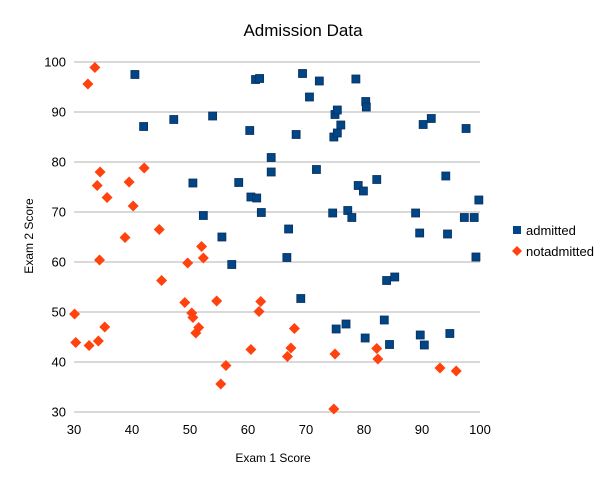 This screenshot has width=605, height=489. Describe the element at coordinates (303, 30) in the screenshot. I see `chart-title: Admission Data` at that location.